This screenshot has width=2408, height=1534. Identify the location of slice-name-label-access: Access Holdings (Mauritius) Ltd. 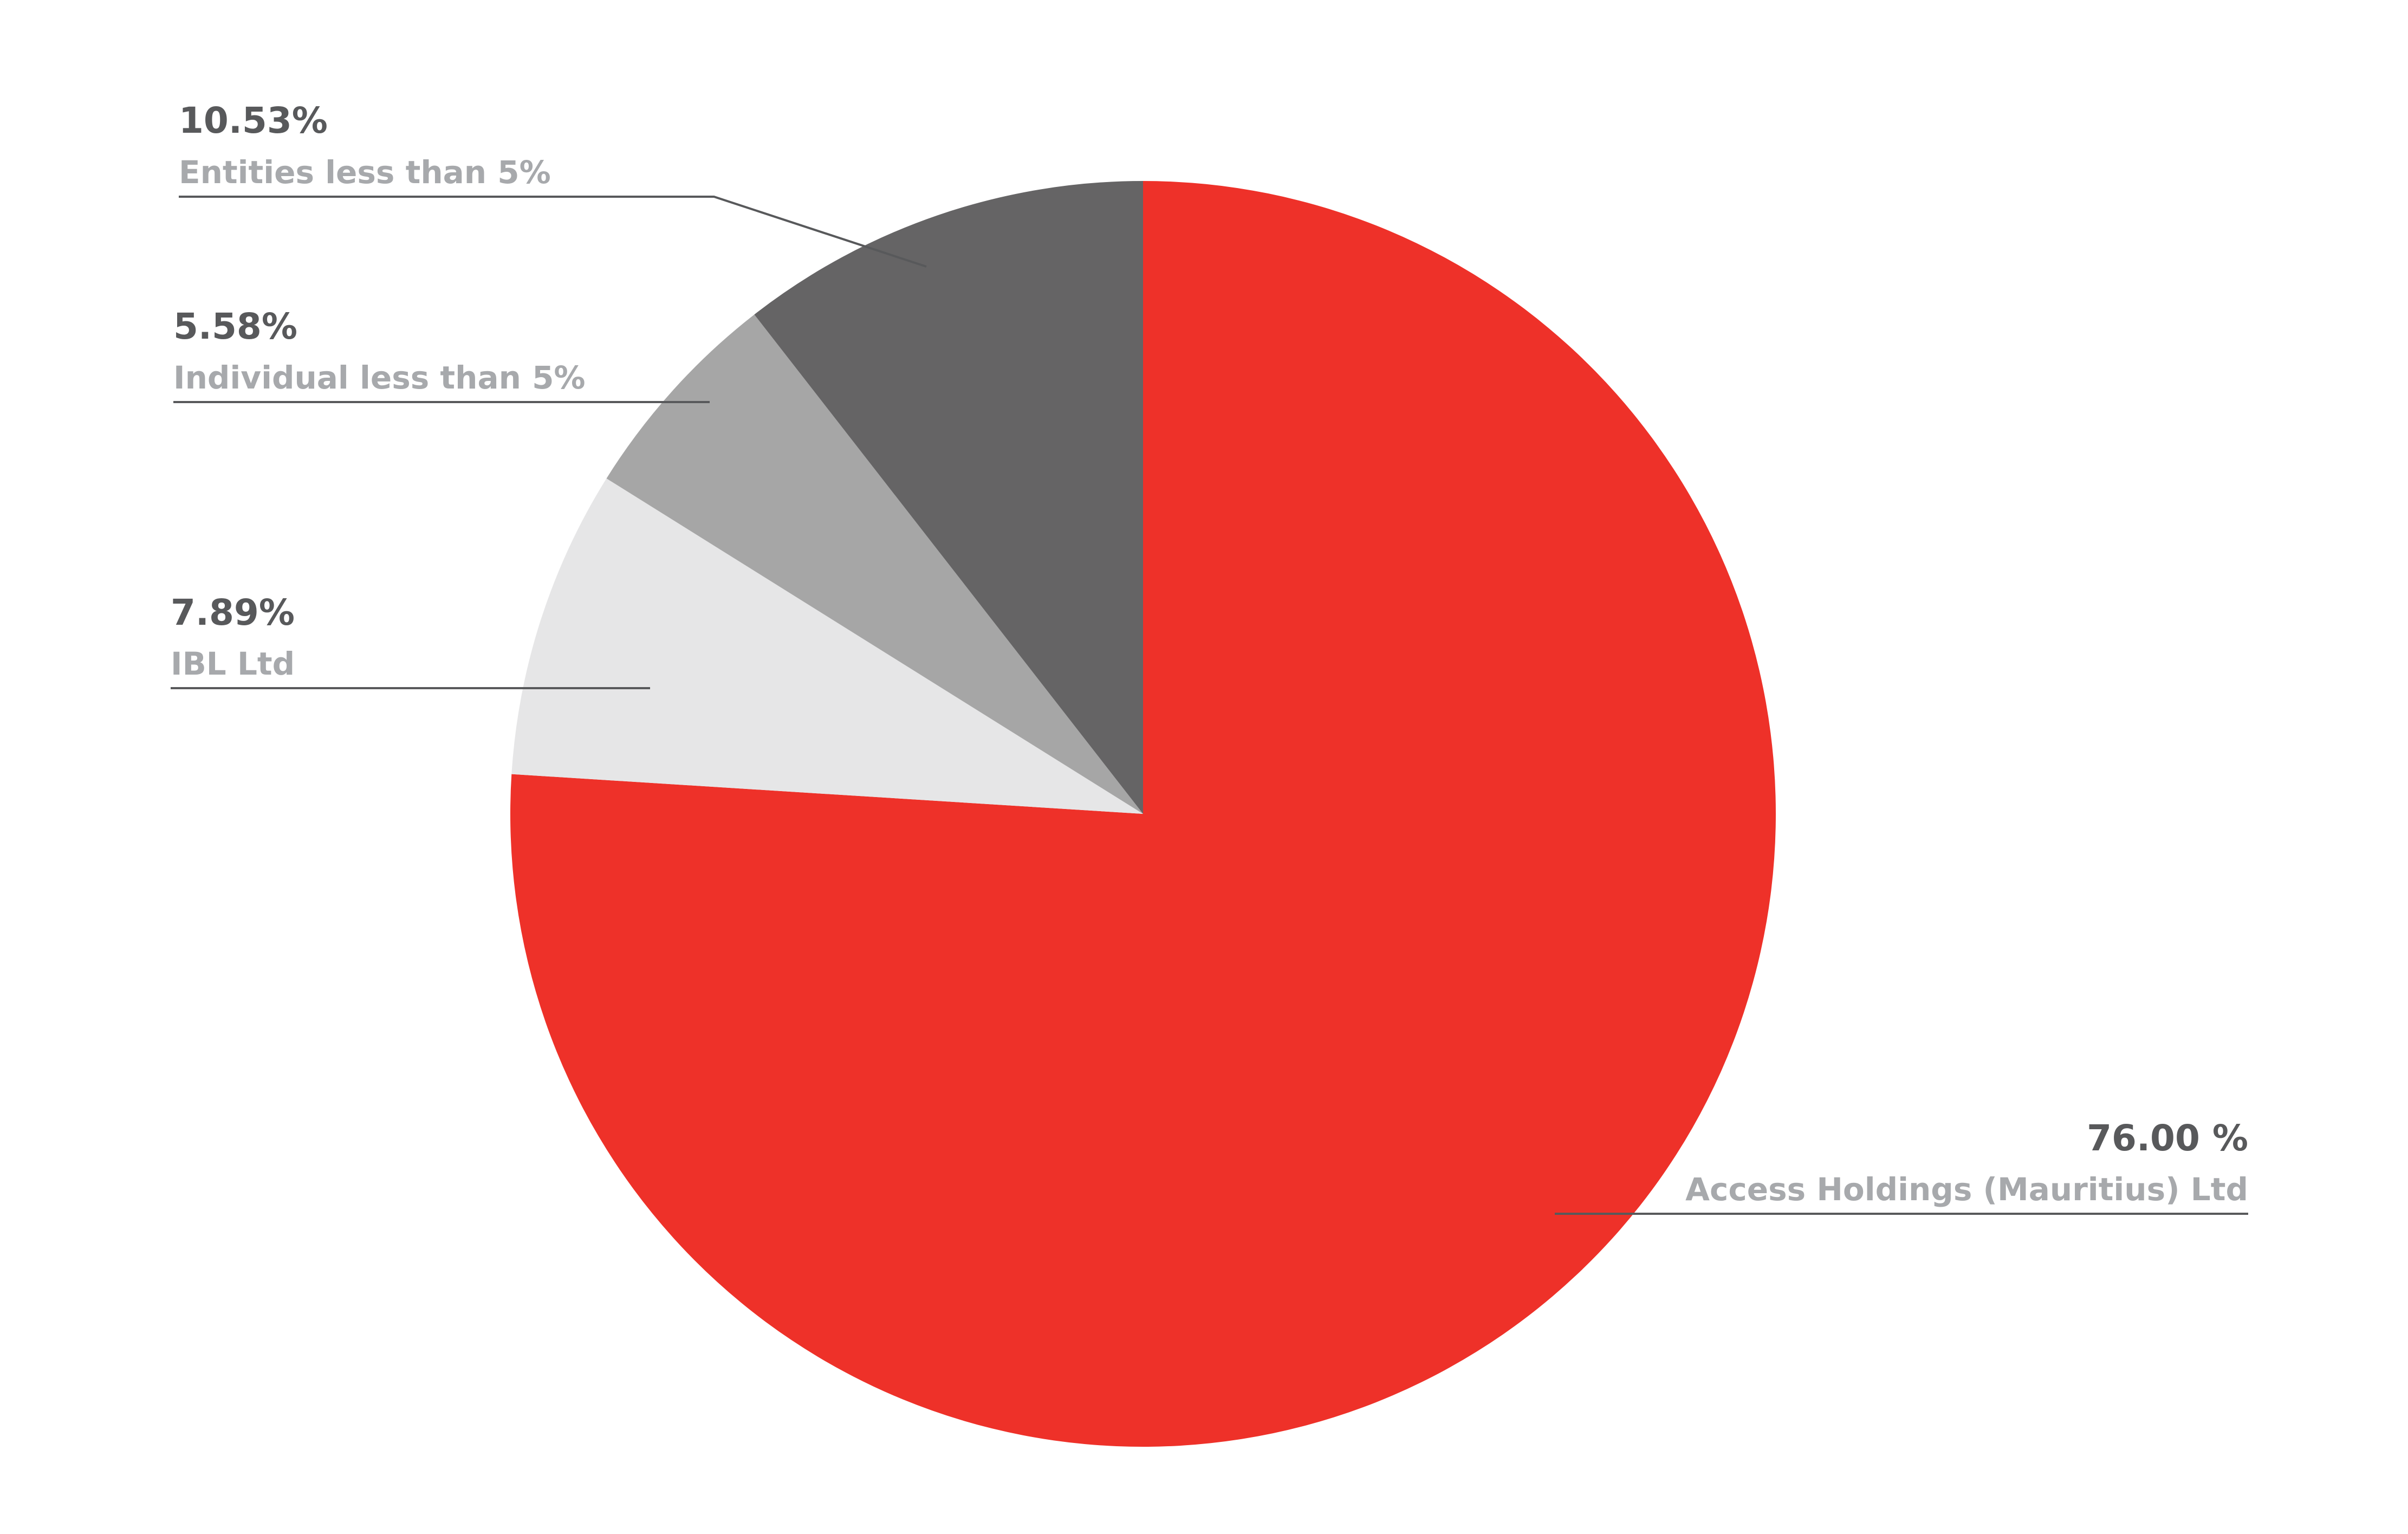
(1966, 1189).